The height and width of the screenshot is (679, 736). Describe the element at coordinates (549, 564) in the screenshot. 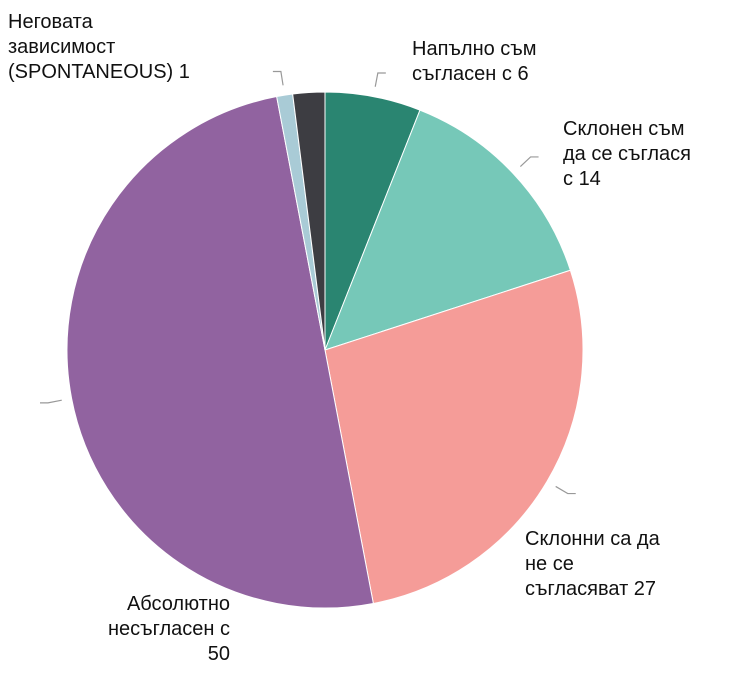

I see `label-line: не се` at that location.